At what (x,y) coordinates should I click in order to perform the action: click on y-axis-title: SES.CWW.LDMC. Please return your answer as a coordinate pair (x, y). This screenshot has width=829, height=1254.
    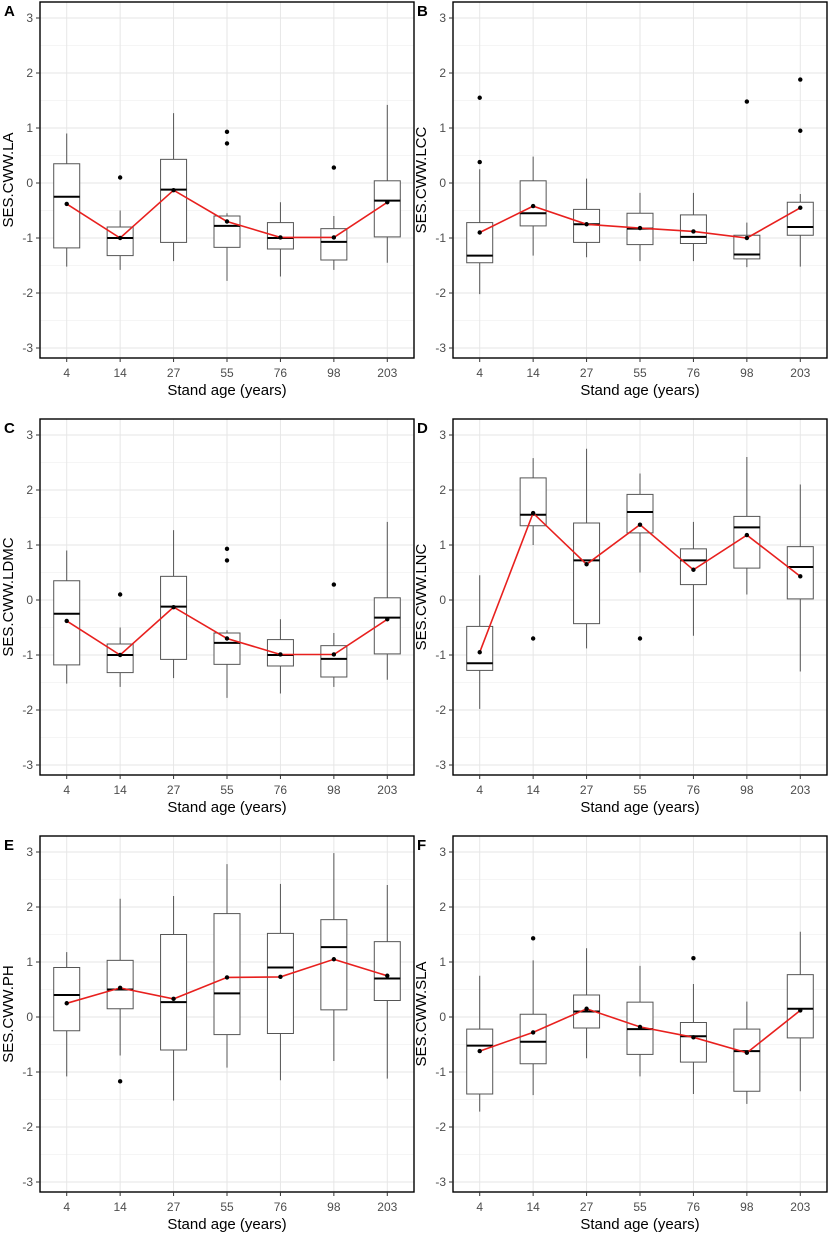
    Looking at the image, I should click on (8, 596).